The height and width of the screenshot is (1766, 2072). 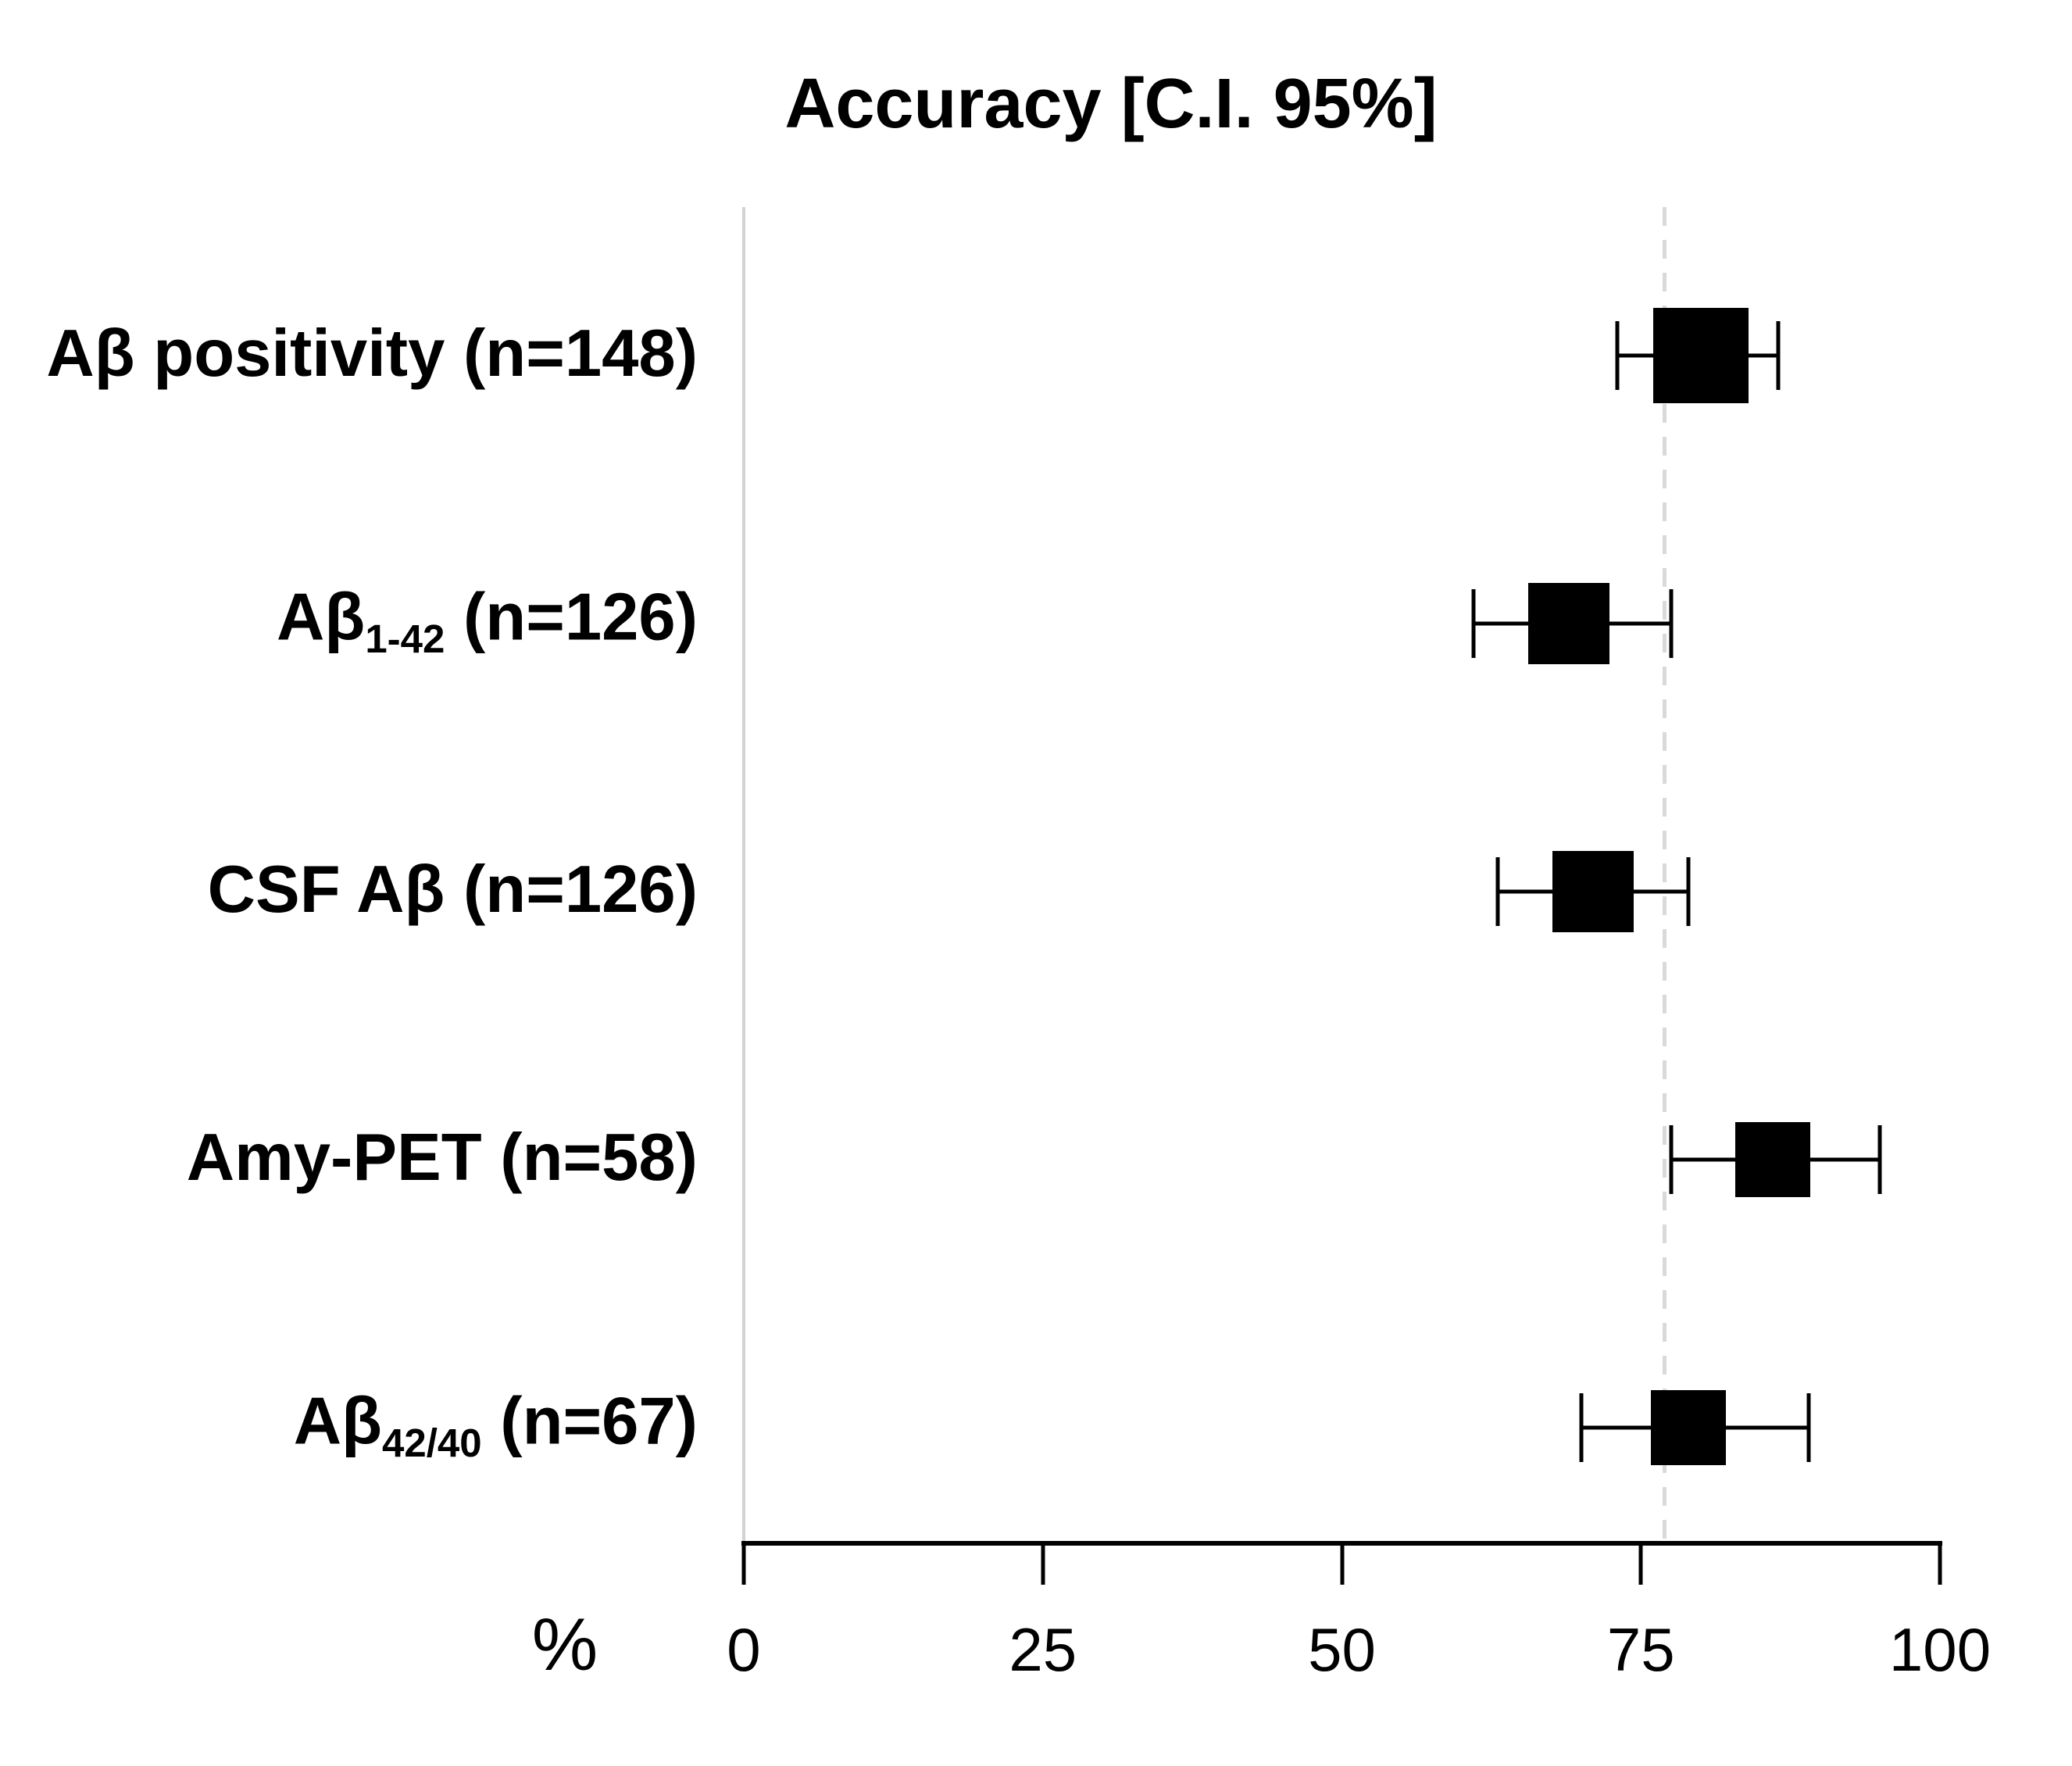 What do you see at coordinates (452, 889) in the screenshot?
I see `row-label: CSF Aβ (n=126)` at bounding box center [452, 889].